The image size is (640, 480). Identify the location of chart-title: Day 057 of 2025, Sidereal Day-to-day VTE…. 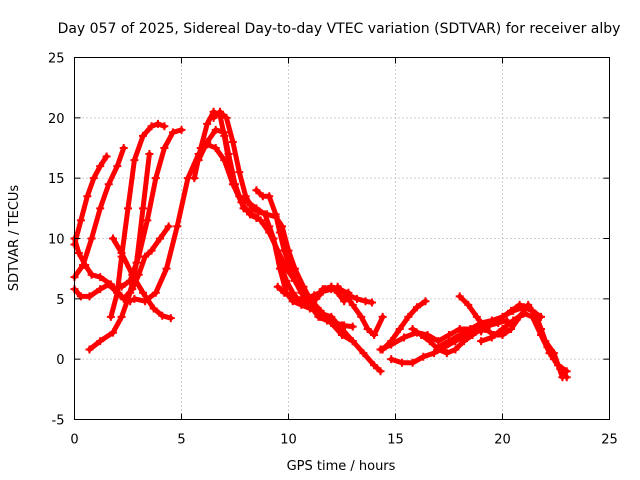
(339, 29).